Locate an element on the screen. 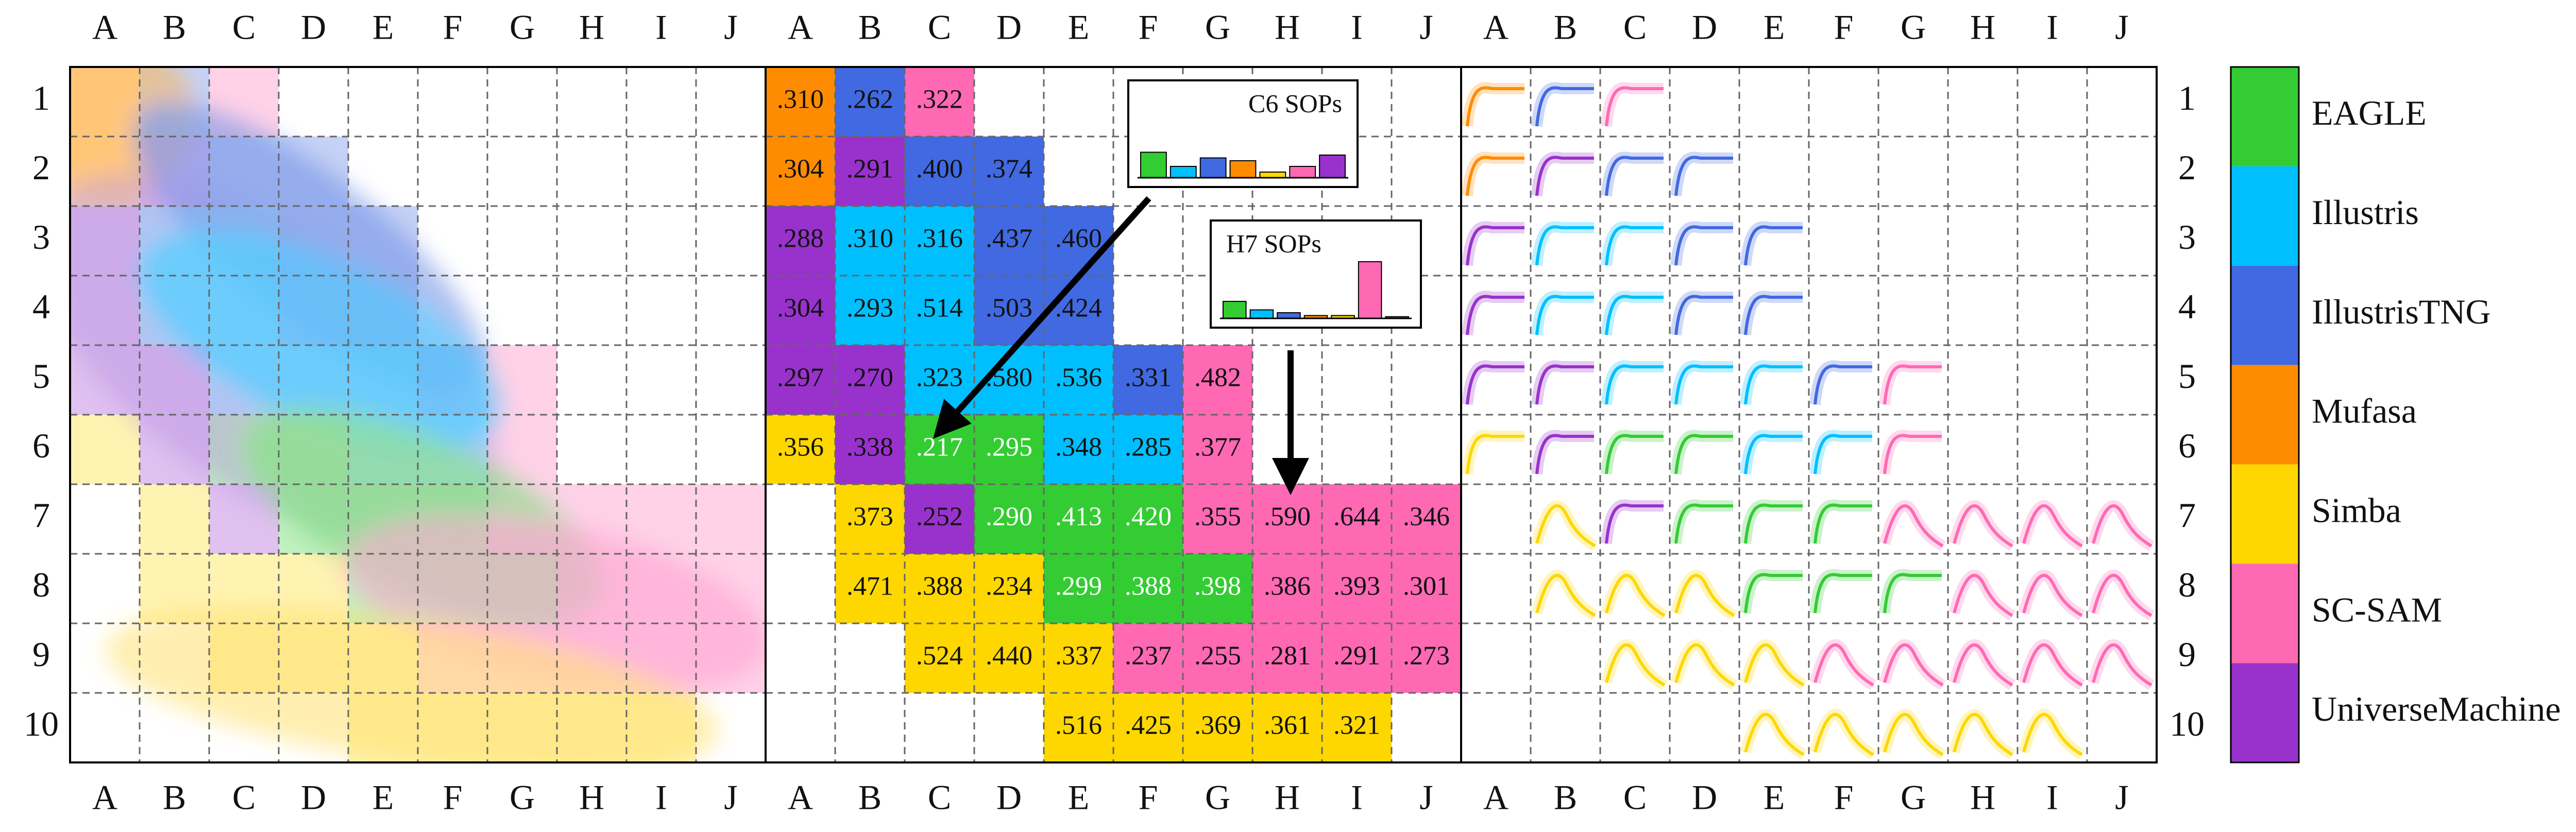 The image size is (2576, 832). cell-value: .281 is located at coordinates (1287, 655).